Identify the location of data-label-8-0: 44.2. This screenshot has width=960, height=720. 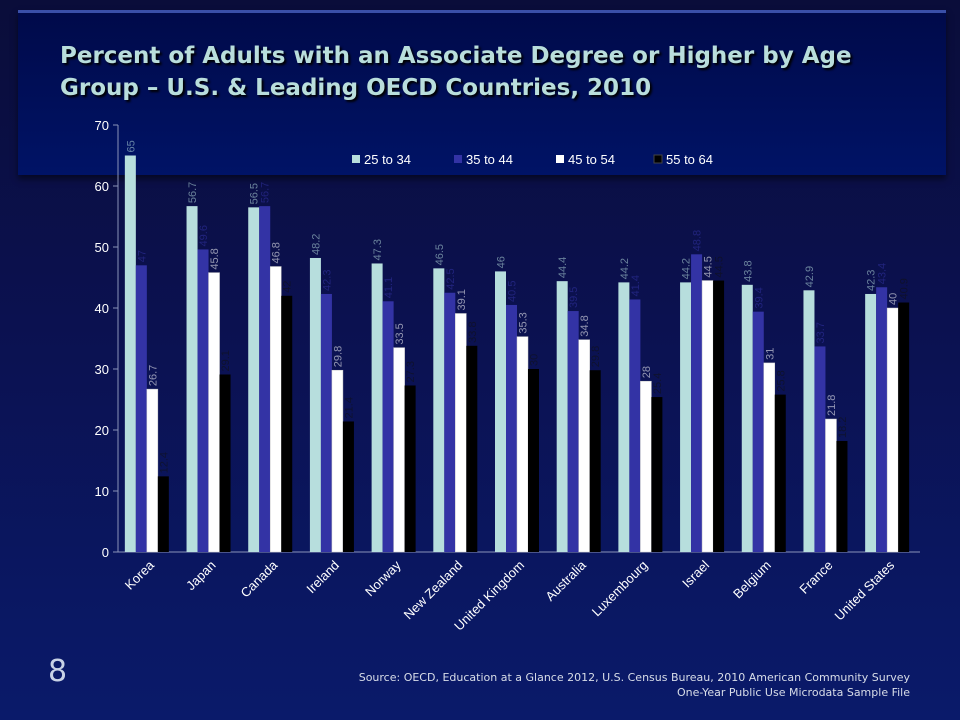
(625, 268).